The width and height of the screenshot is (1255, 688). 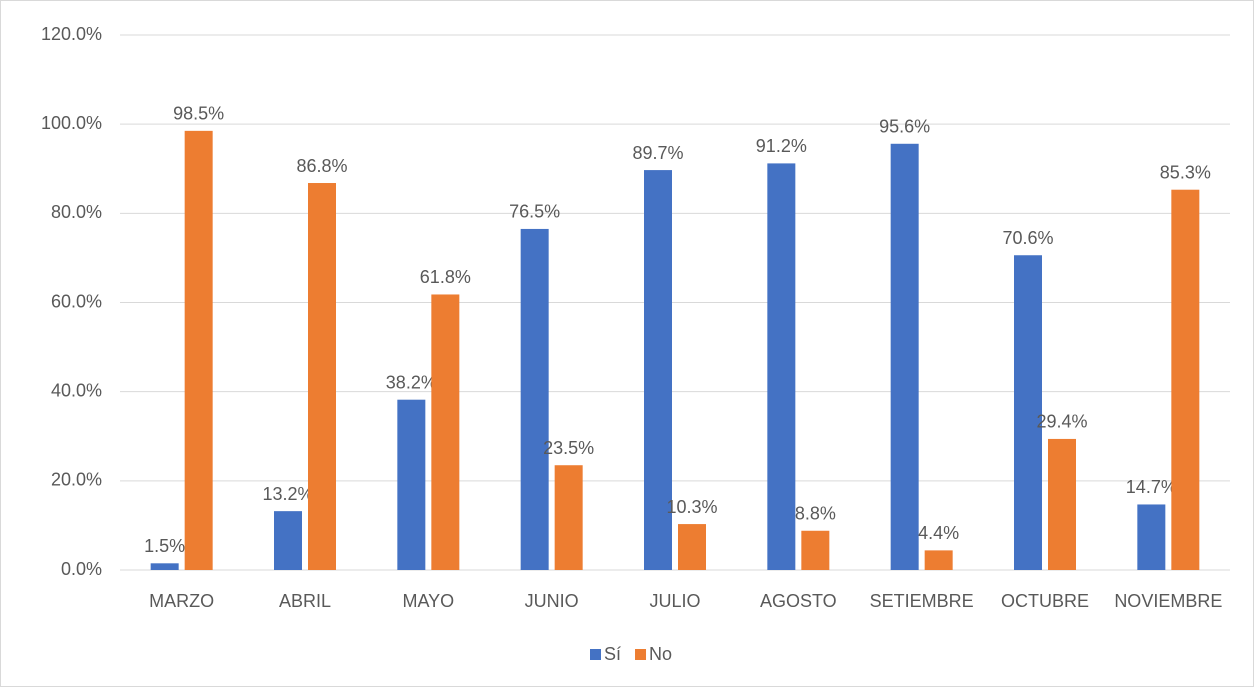 What do you see at coordinates (181, 601) in the screenshot?
I see `x-tick-label: MARZO` at bounding box center [181, 601].